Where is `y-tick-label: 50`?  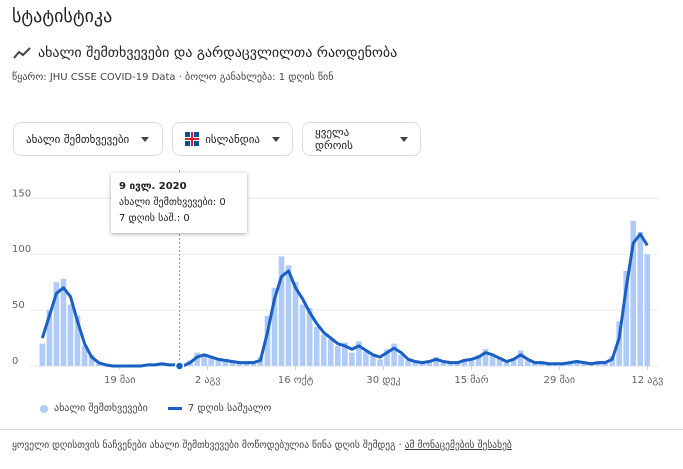 y-tick-label: 50 is located at coordinates (18, 305).